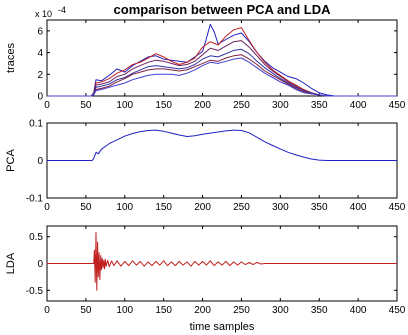  I want to click on y-tick-label: 0.1, so click(36, 124).